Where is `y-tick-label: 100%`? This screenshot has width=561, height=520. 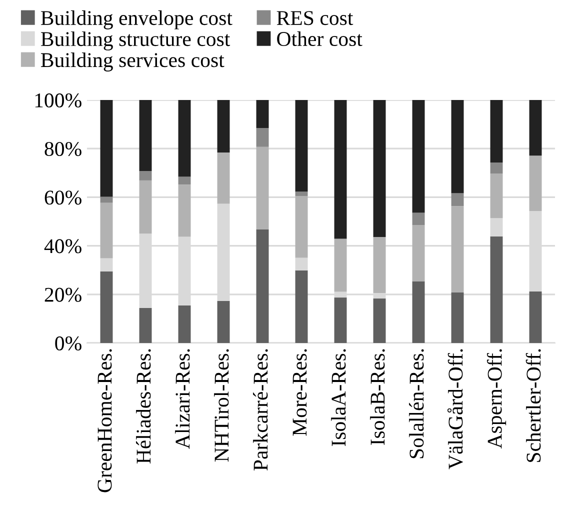 y-tick-label: 100% is located at coordinates (58, 100).